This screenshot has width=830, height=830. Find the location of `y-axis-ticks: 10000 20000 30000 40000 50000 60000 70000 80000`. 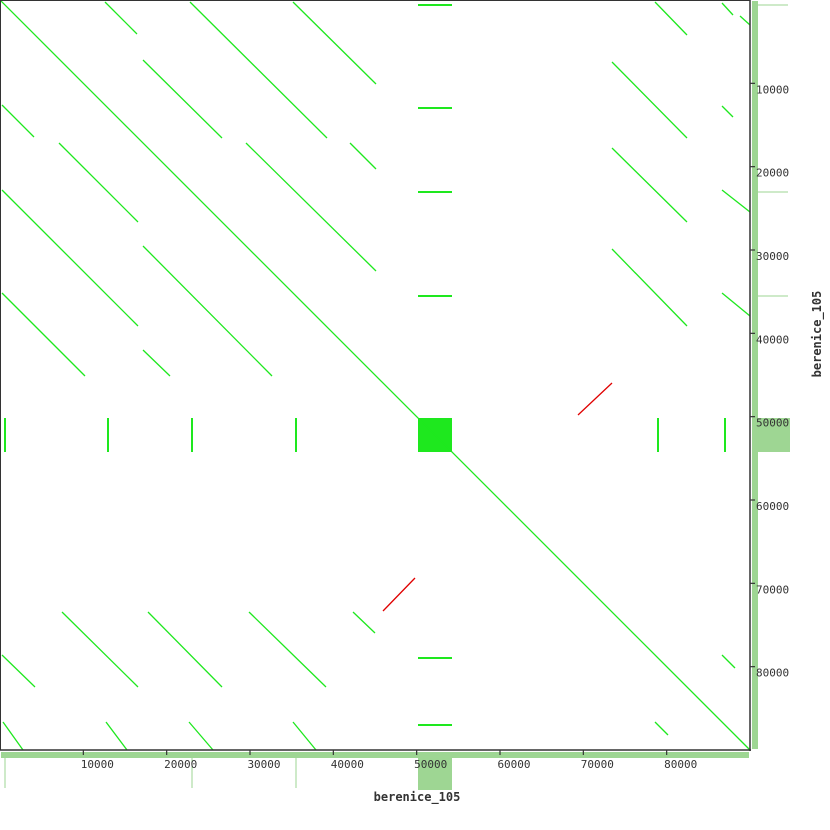

y-axis-ticks: 10000 20000 30000 40000 50000 60000 70000 80000 is located at coordinates (769, 381).